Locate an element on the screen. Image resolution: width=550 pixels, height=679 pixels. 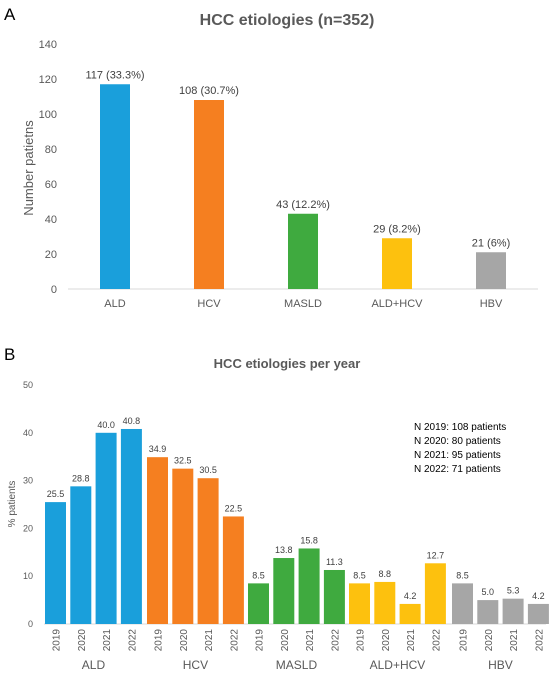
panel-b-bar-hbv-2019 is located at coordinates (462, 603).